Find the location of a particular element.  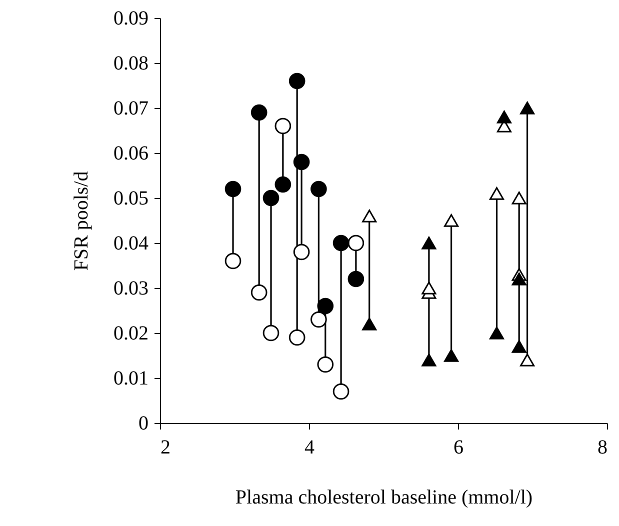

x-tick-label: 6 is located at coordinates (459, 447).